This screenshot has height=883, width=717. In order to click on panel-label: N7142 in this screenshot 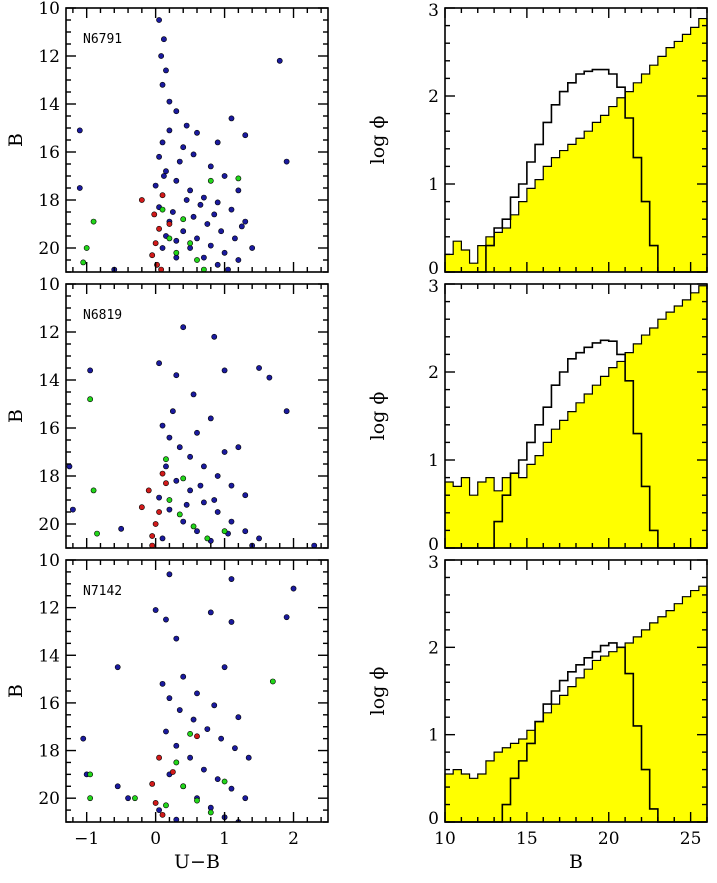, I will do `click(102, 591)`.